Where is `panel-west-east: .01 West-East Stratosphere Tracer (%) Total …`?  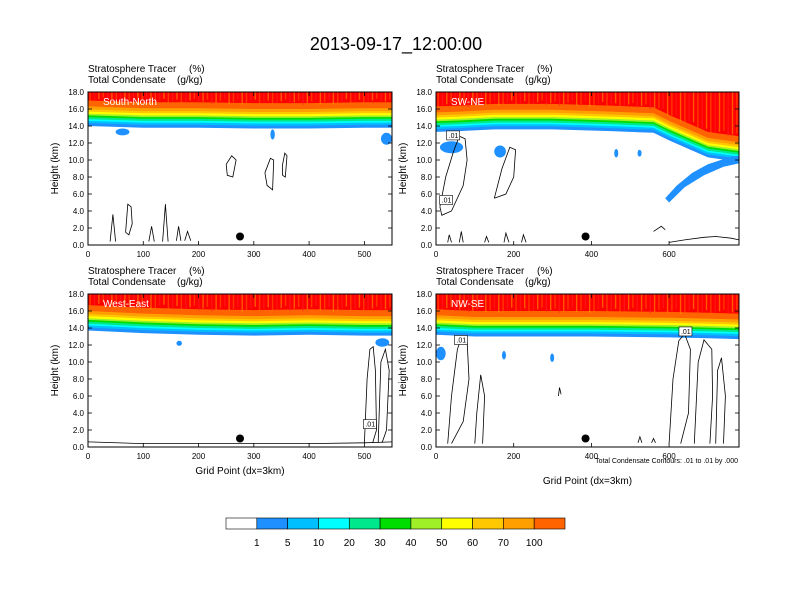 panel-west-east: .01 West-East Stratosphere Tracer (%) Total … is located at coordinates (221, 371).